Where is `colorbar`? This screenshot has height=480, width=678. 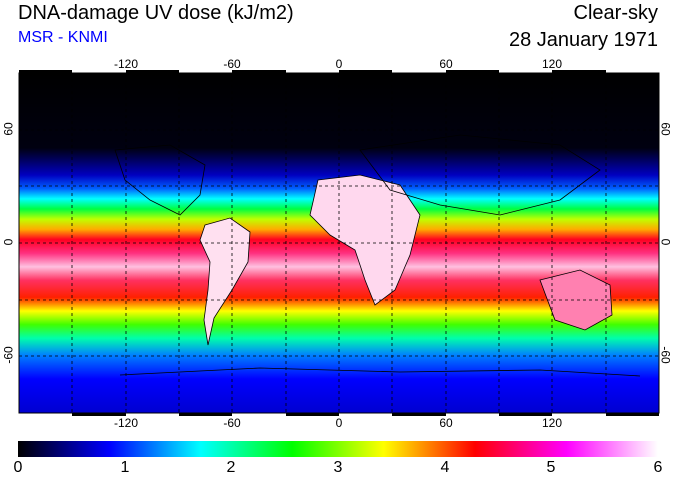 colorbar is located at coordinates (338, 449).